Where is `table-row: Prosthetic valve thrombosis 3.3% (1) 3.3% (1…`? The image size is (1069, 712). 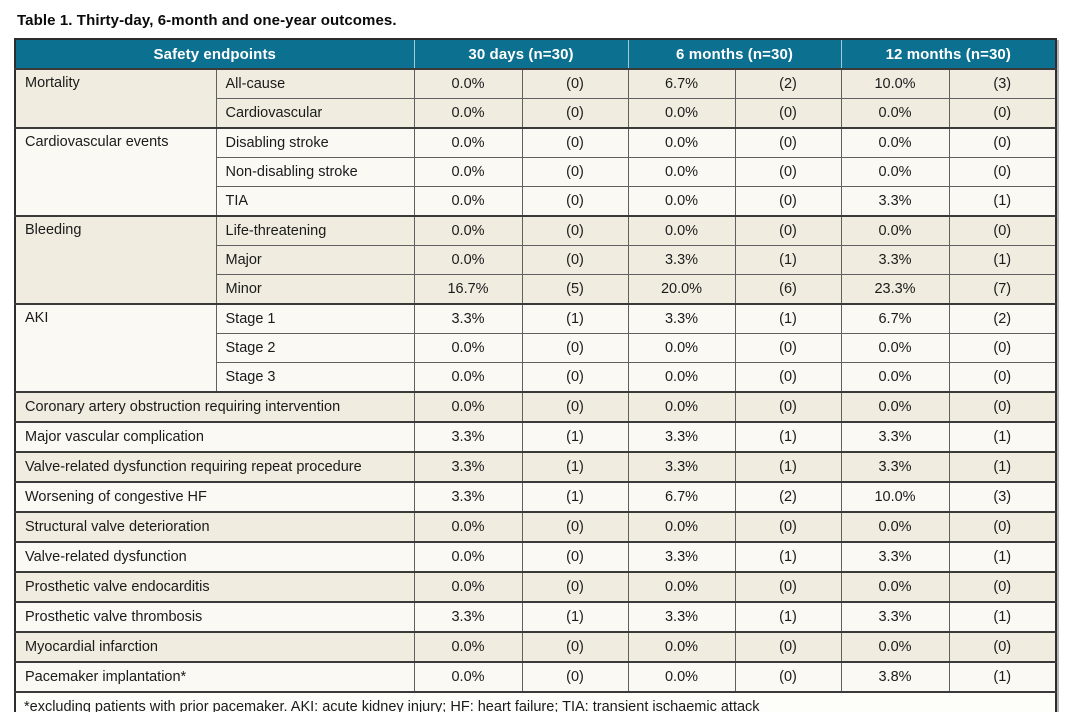
table-row: Prosthetic valve thrombosis 3.3% (1) 3.3% (1… is located at coordinates (535, 617).